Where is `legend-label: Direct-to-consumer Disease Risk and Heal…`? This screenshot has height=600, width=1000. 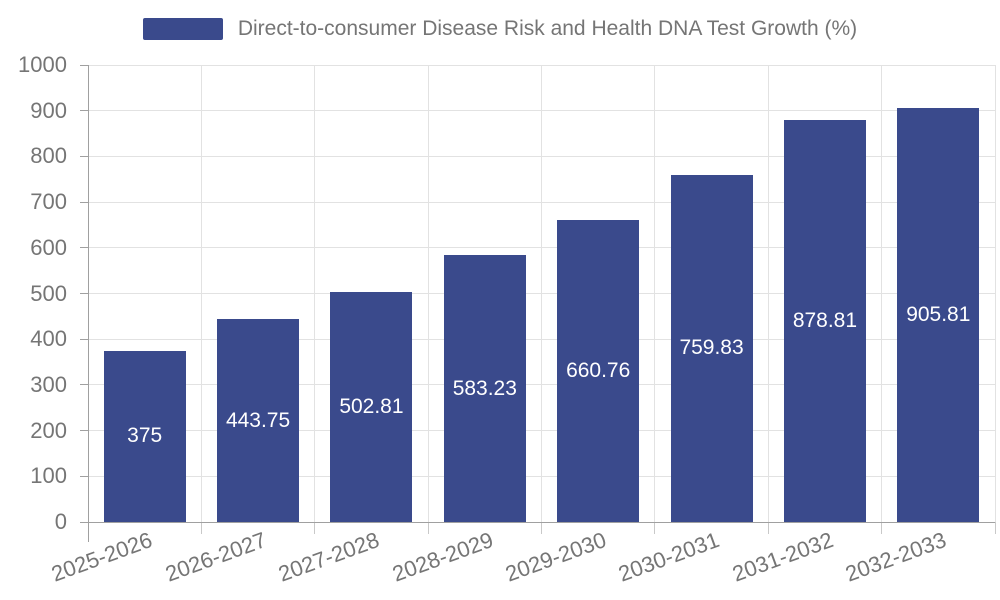
legend-label: Direct-to-consumer Disease Risk and Heal… is located at coordinates (547, 28).